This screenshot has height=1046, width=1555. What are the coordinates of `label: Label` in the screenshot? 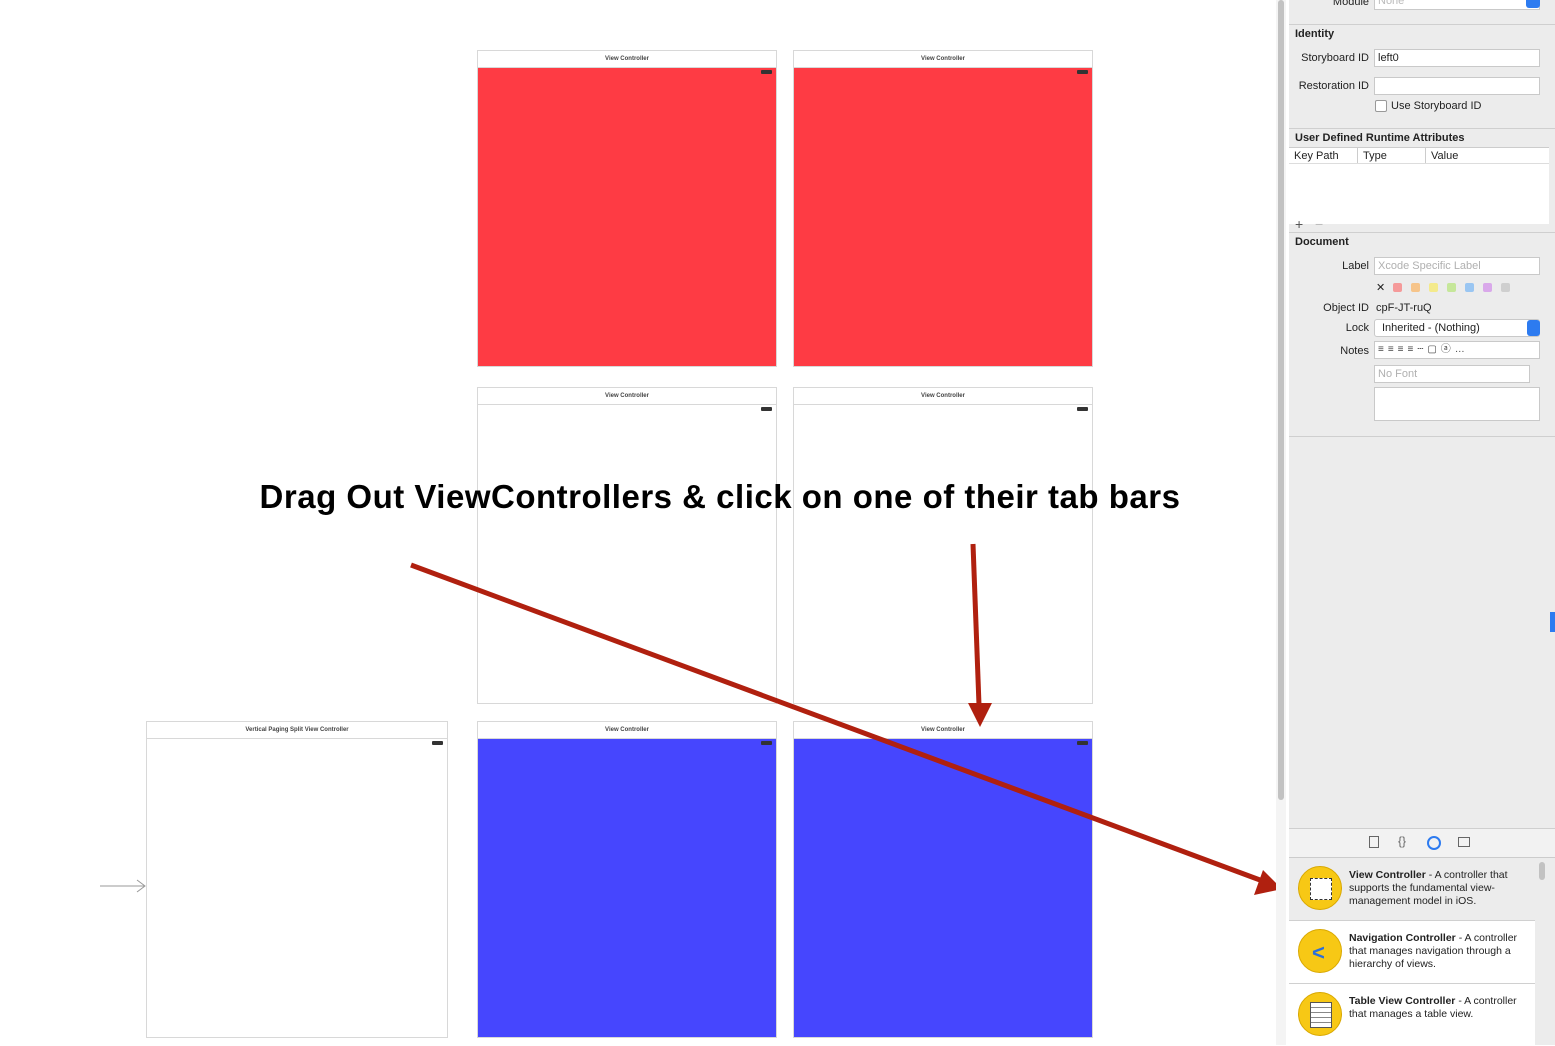 It's located at (1355, 266).